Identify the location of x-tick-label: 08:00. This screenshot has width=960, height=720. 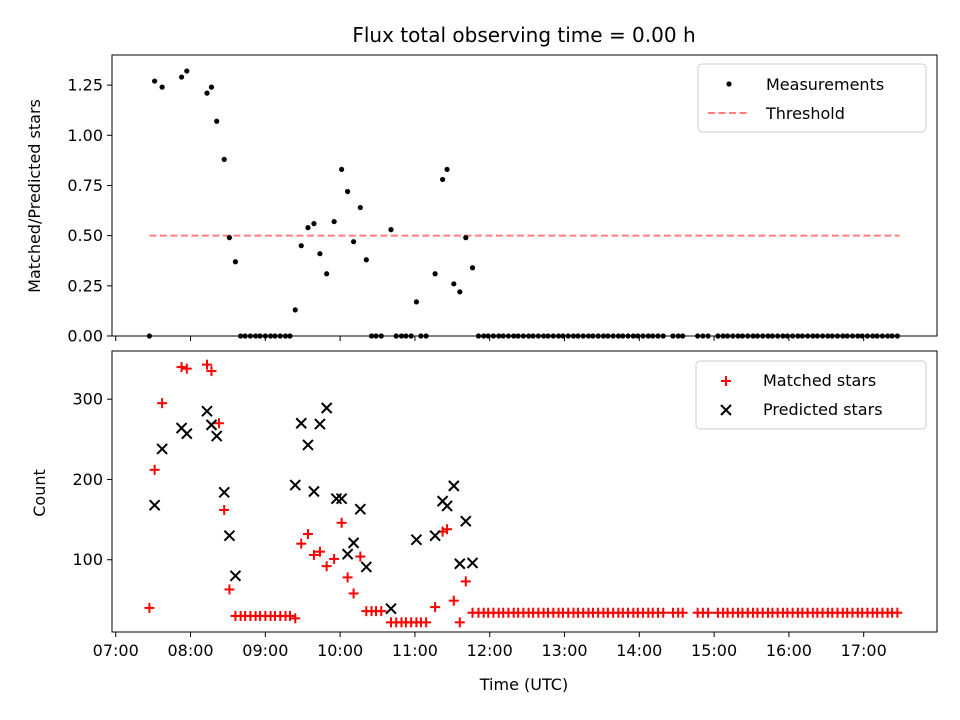
(190, 650).